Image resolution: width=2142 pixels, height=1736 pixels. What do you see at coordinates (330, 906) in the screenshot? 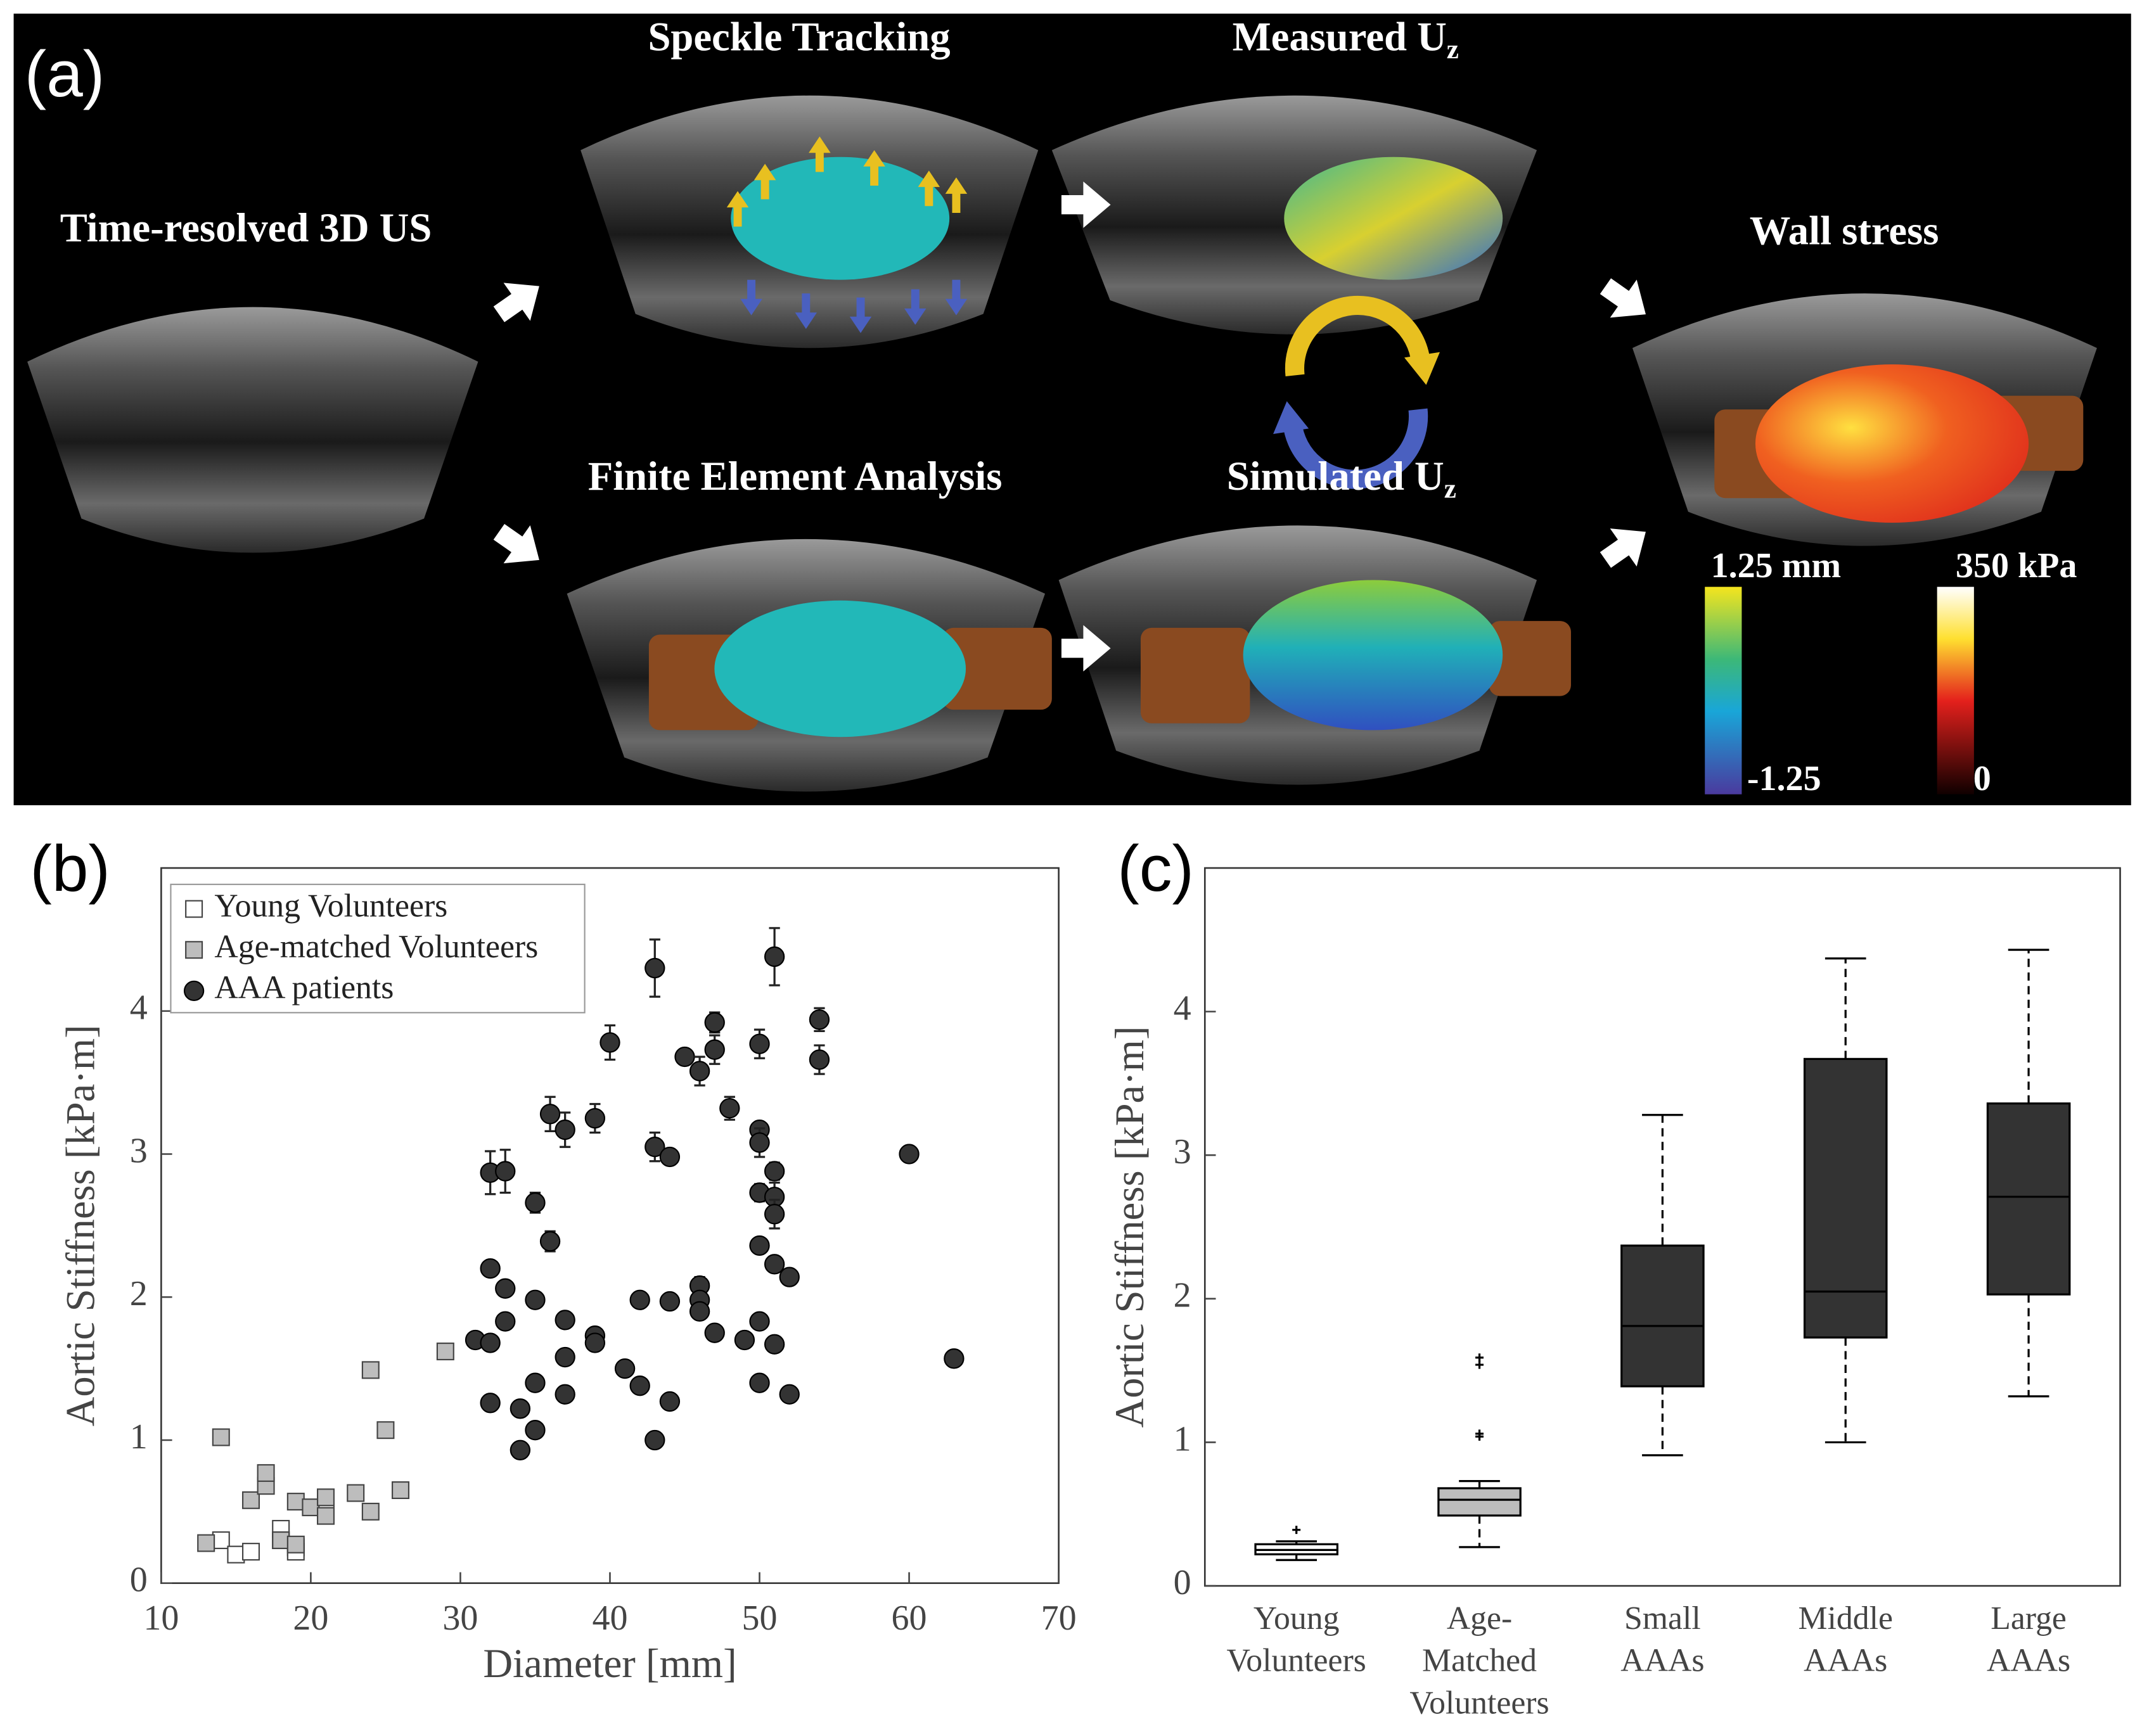
I see `legend-label: Young Volunteers` at bounding box center [330, 906].